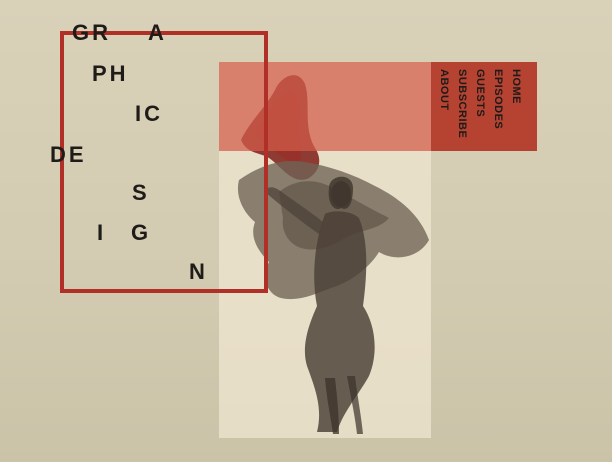 This screenshot has height=462, width=612. Describe the element at coordinates (498, 99) in the screenshot. I see `nav-episodes: EPISODES` at that location.